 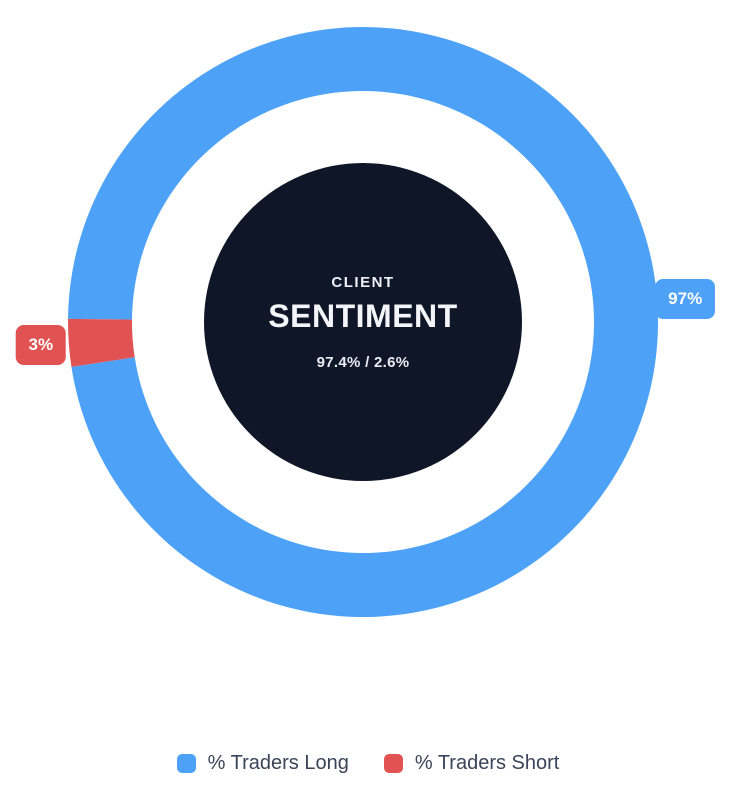 What do you see at coordinates (363, 362) in the screenshot?
I see `center-ratio: 97.4% / 2.6%` at bounding box center [363, 362].